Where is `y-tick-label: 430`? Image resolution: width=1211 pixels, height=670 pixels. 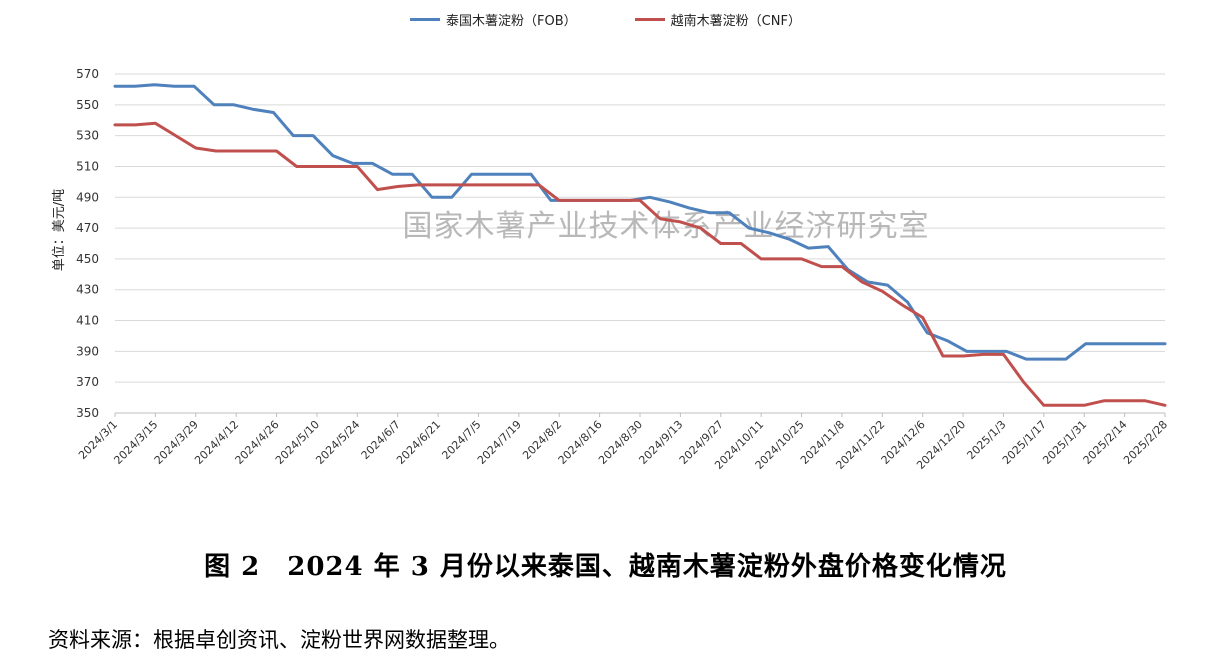
y-tick-label: 430 is located at coordinates (87, 290).